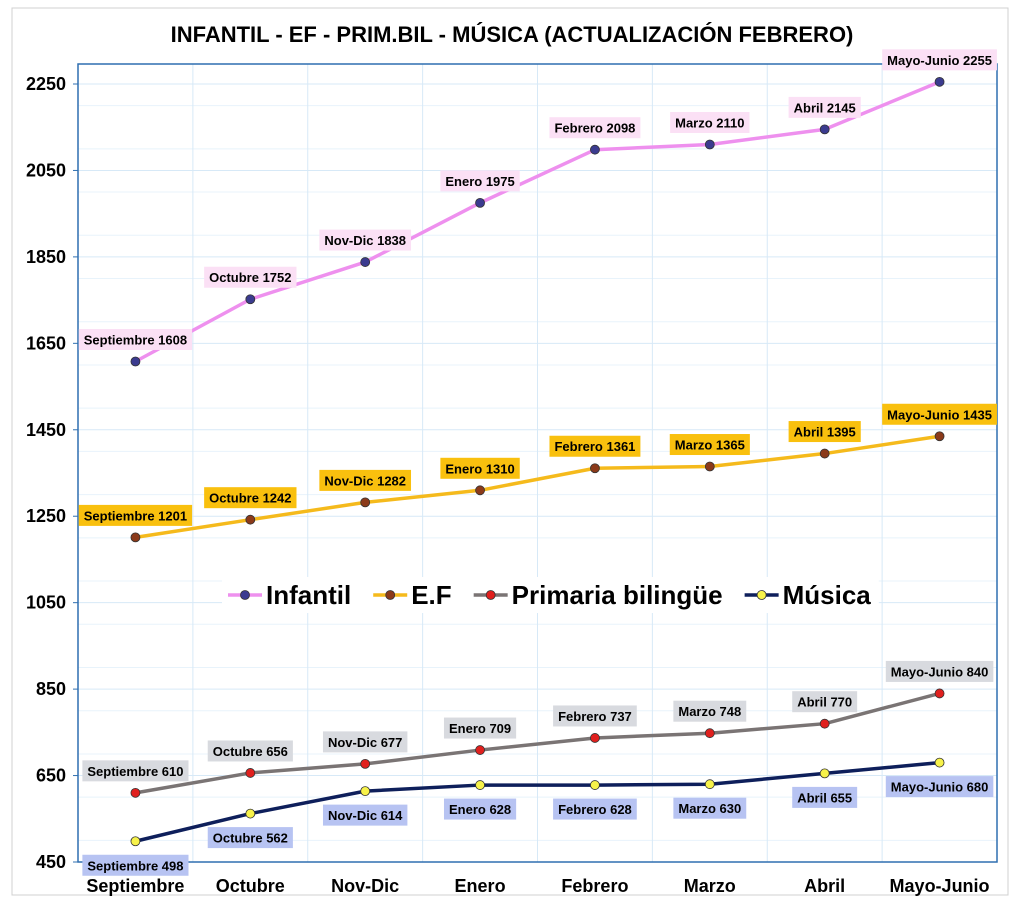 Image resolution: width=1020 pixels, height=903 pixels. I want to click on data-label: Mayo-Junio 840, so click(939, 671).